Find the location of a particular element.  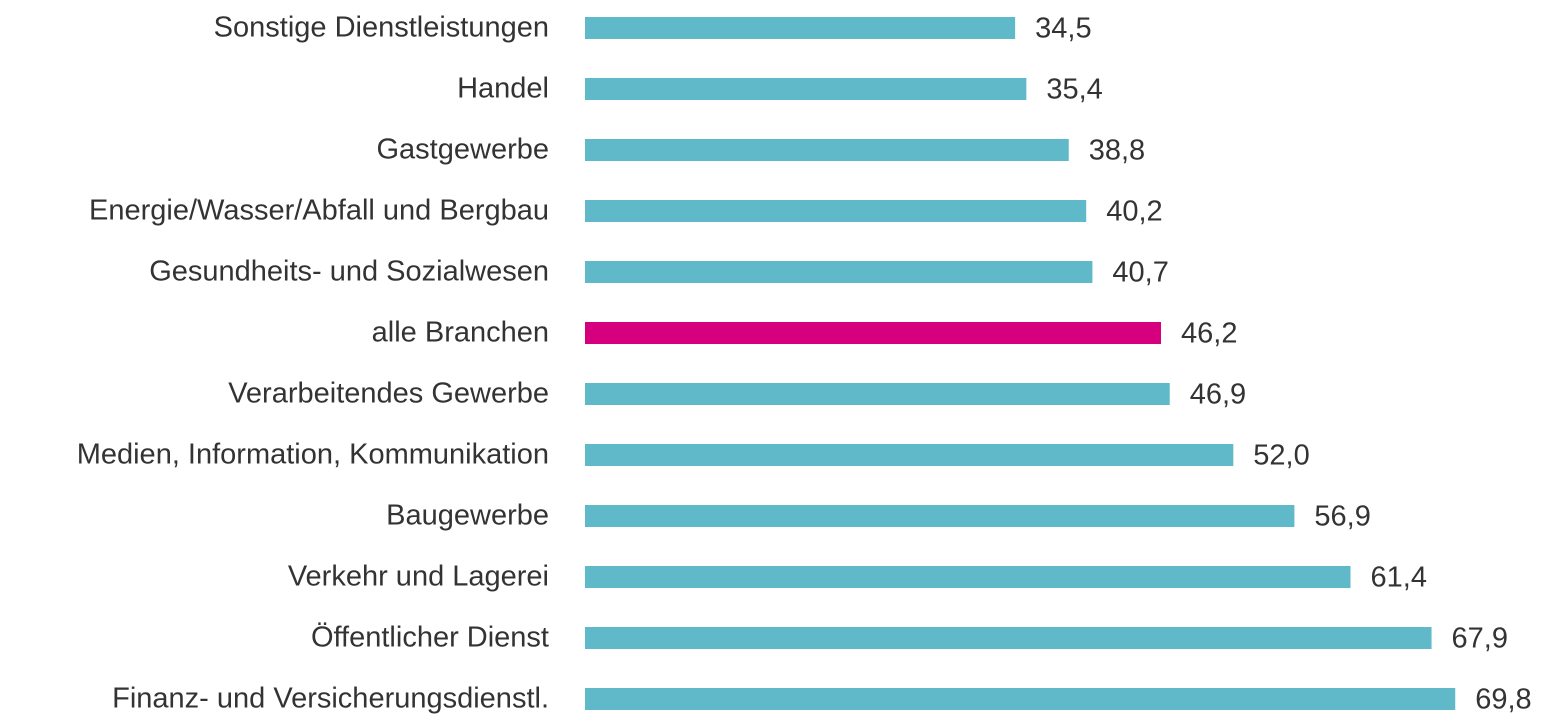

category-label: Gastgewerbe is located at coordinates (463, 150).